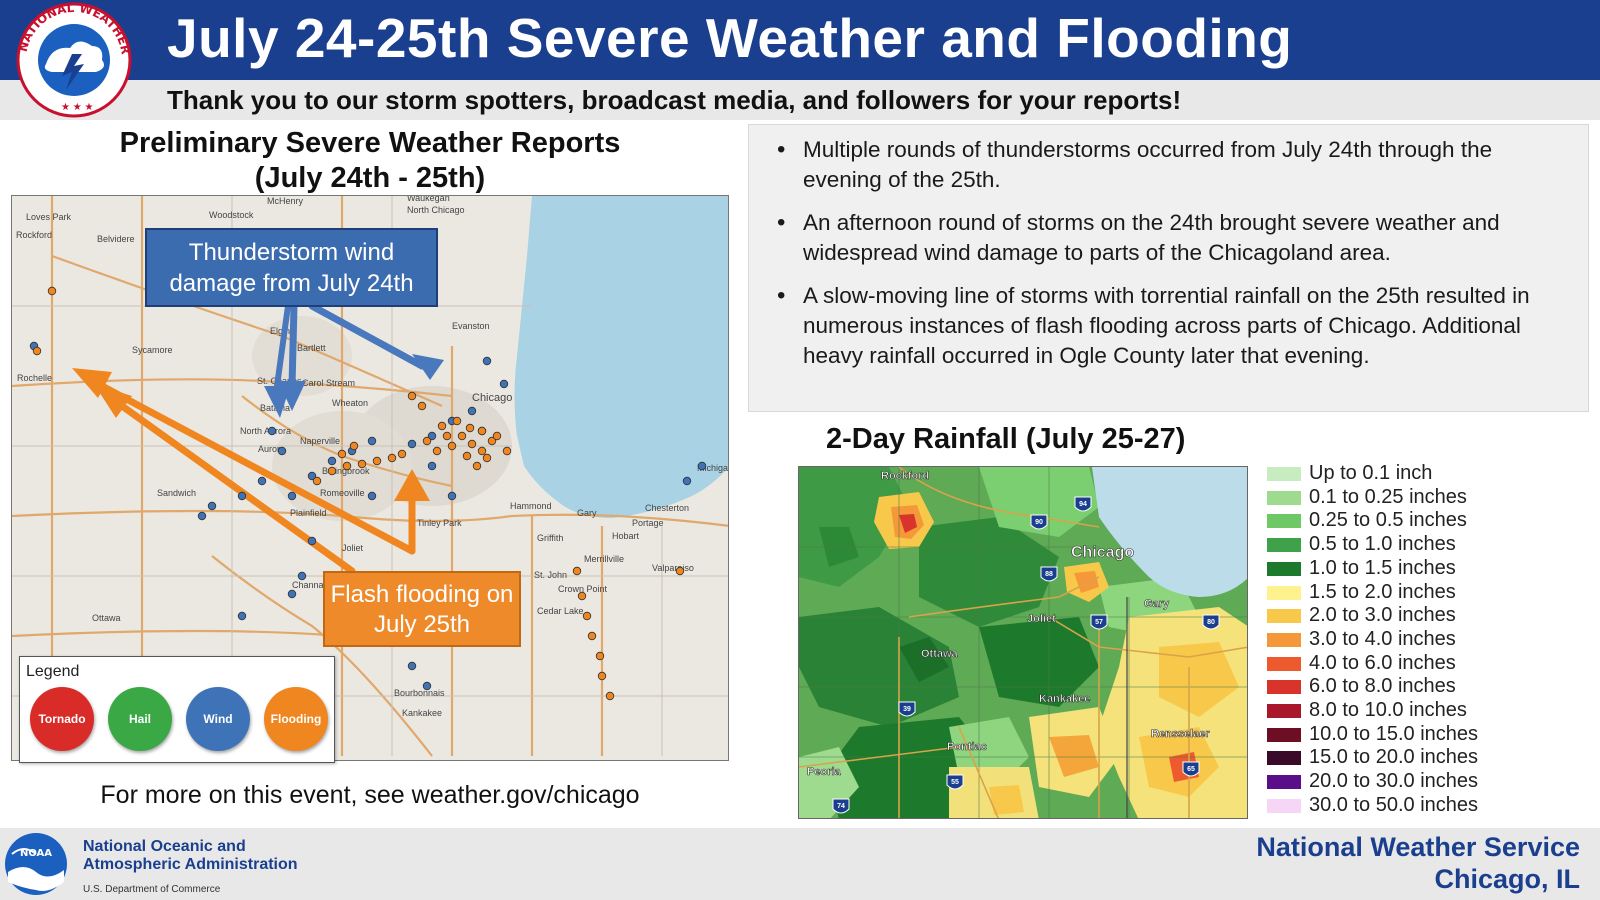 The height and width of the screenshot is (900, 1600). I want to click on legend-tornado: Tornado, so click(62, 719).